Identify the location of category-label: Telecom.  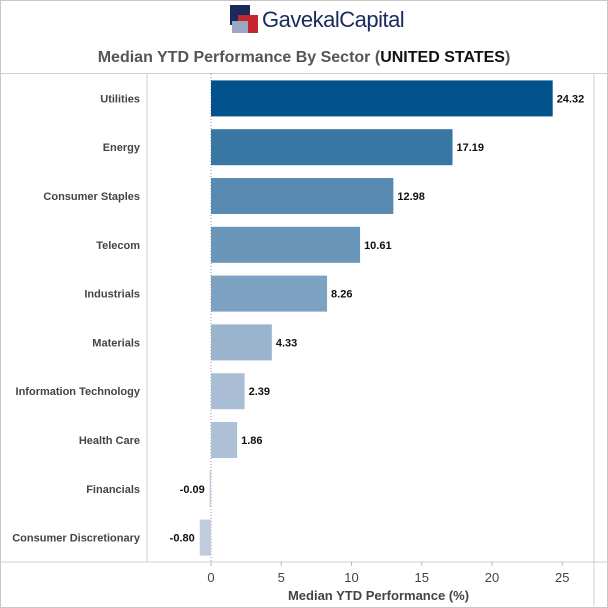
(118, 246).